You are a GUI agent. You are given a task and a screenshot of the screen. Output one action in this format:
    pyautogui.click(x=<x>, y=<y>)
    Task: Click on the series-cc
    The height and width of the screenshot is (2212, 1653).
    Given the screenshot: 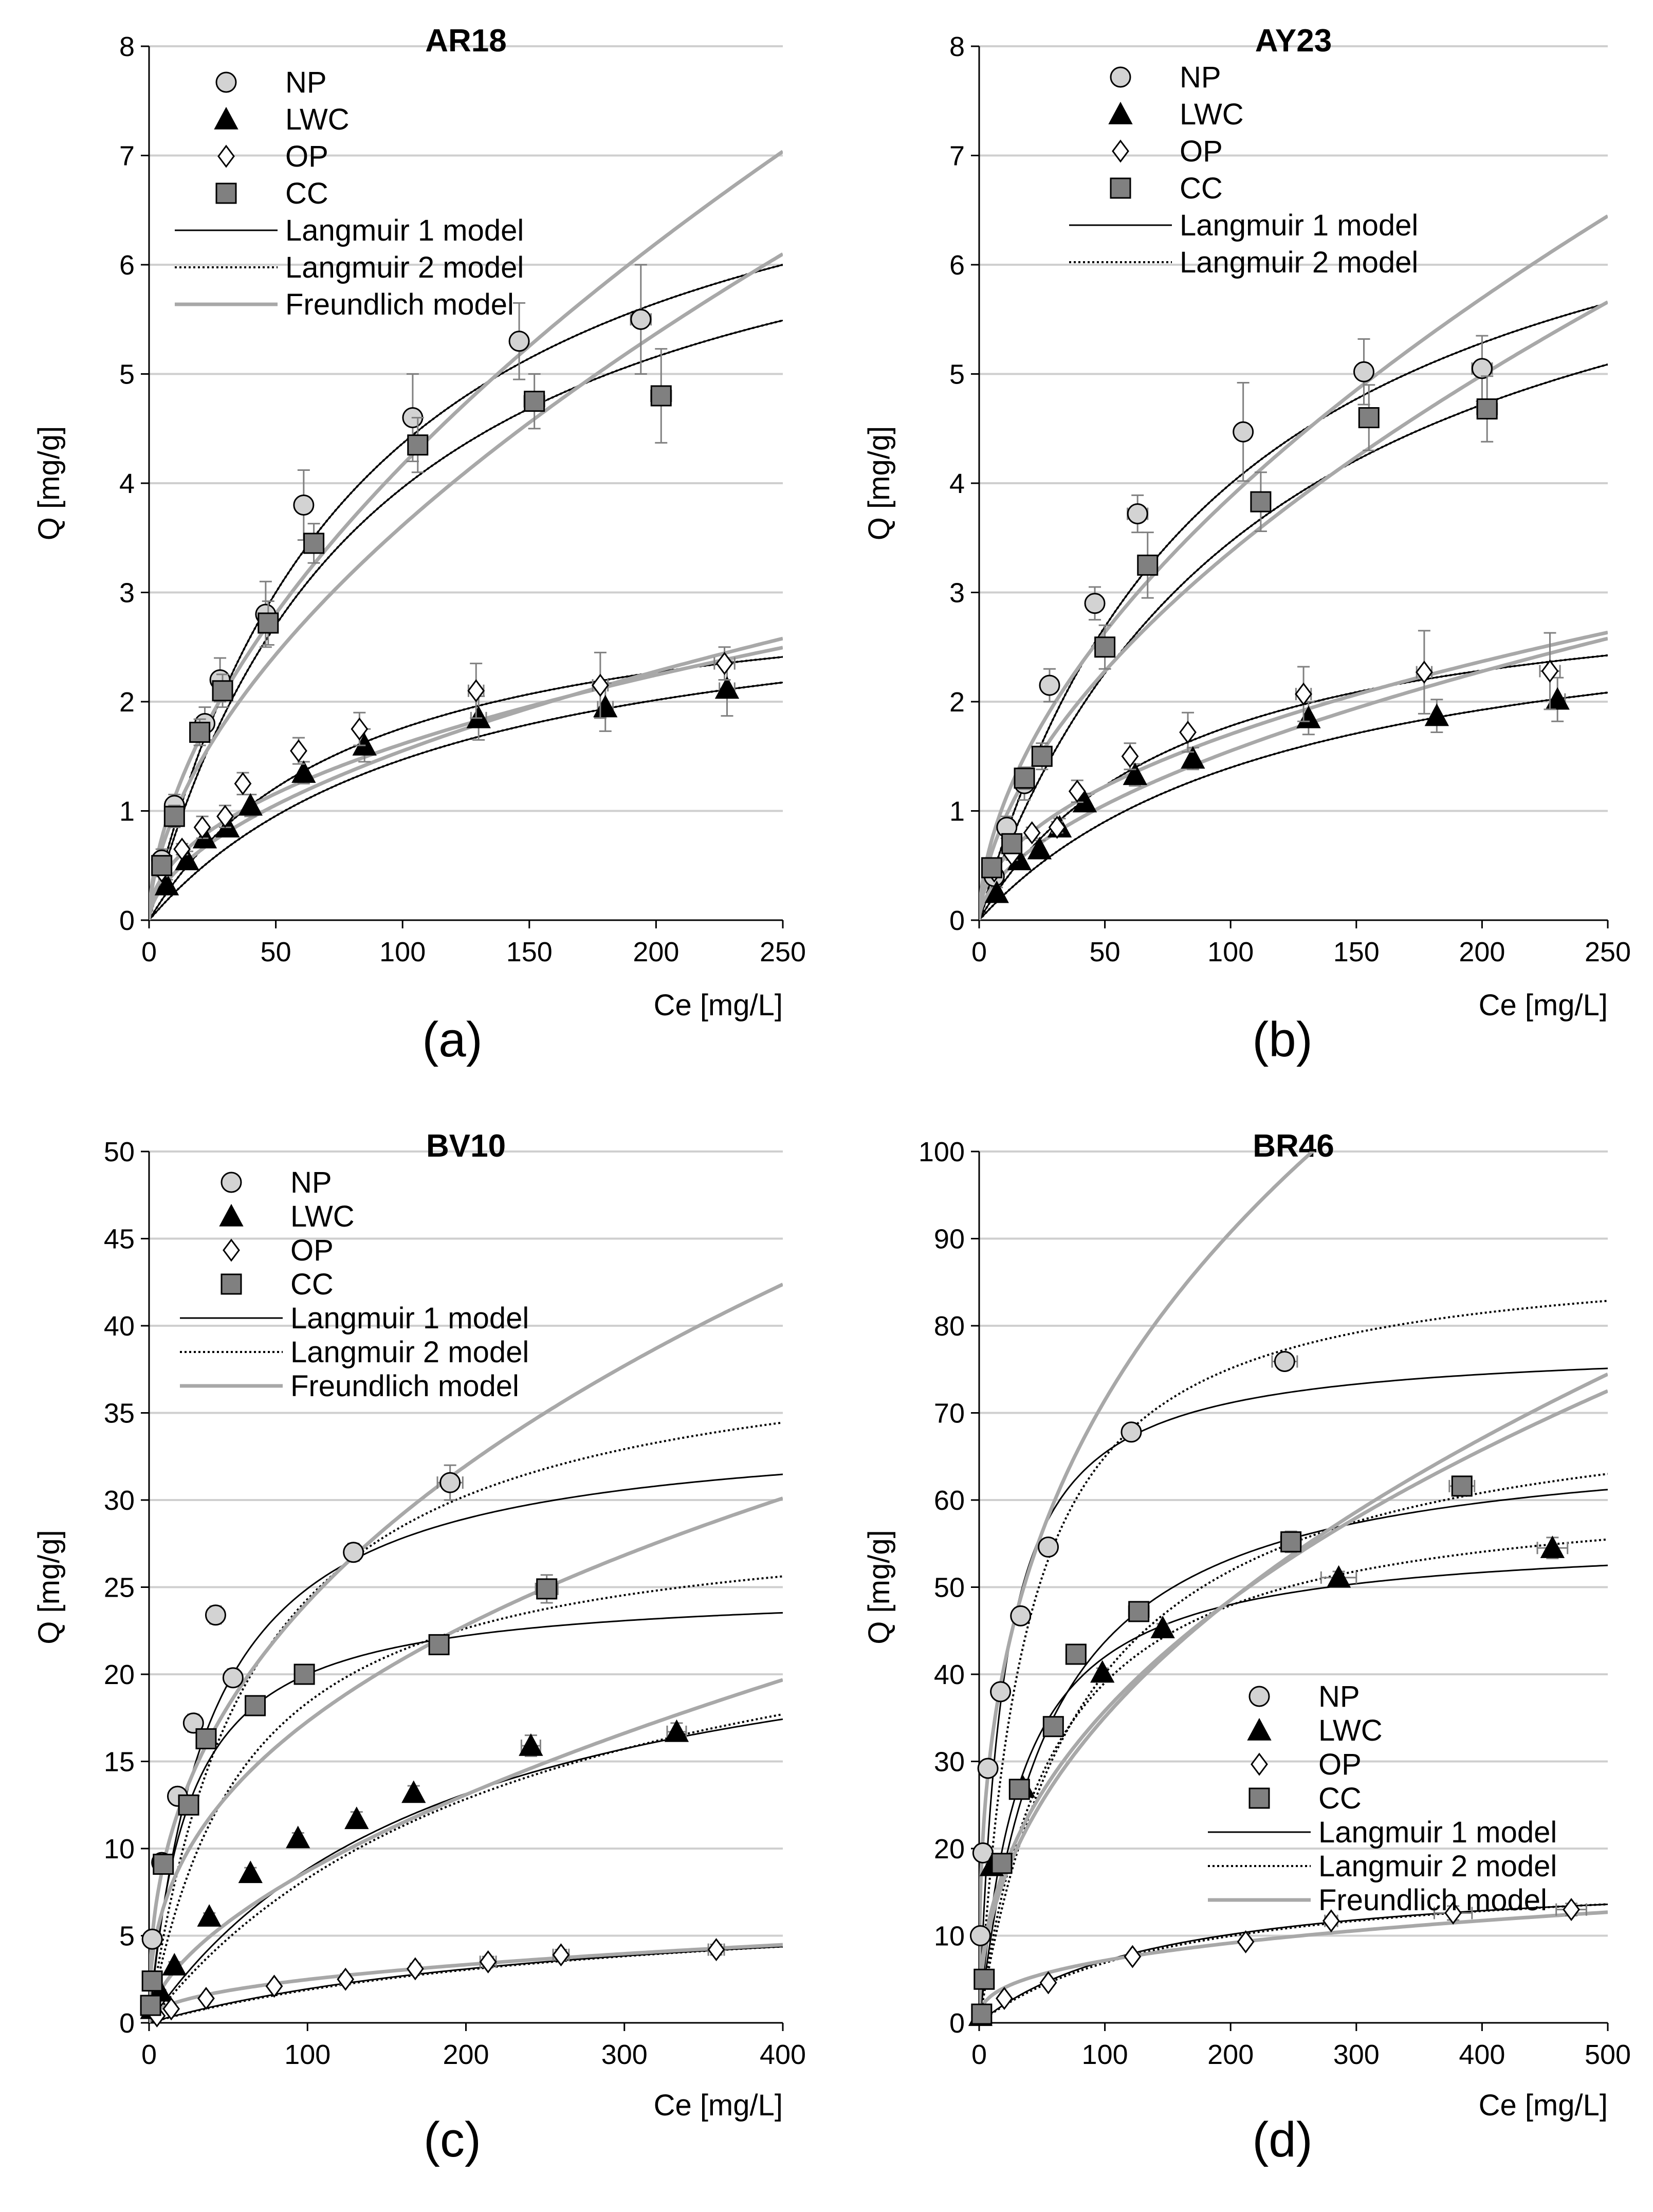 What is the action you would take?
    pyautogui.click(x=349, y=1795)
    